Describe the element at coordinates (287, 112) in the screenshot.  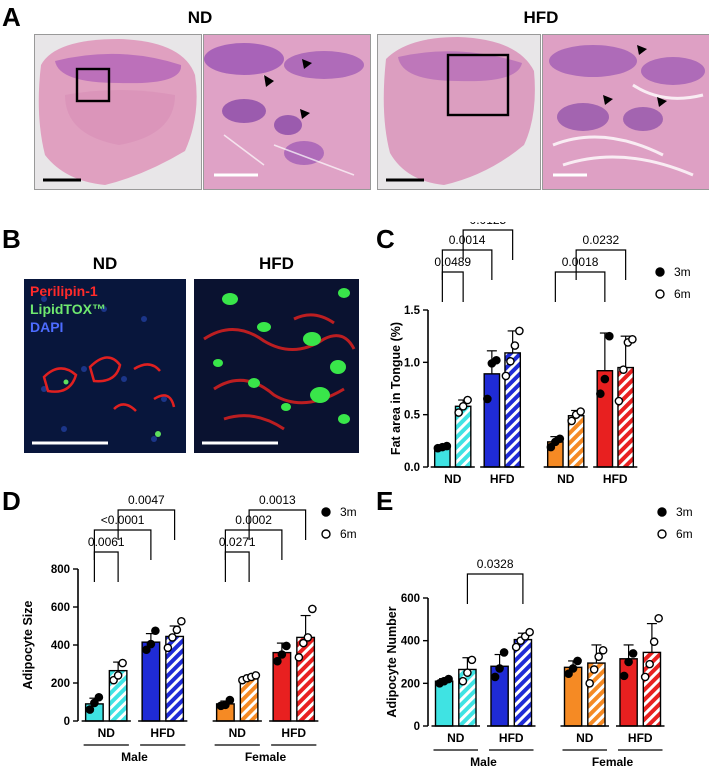
I see `nd-tongue-zoom-image` at that location.